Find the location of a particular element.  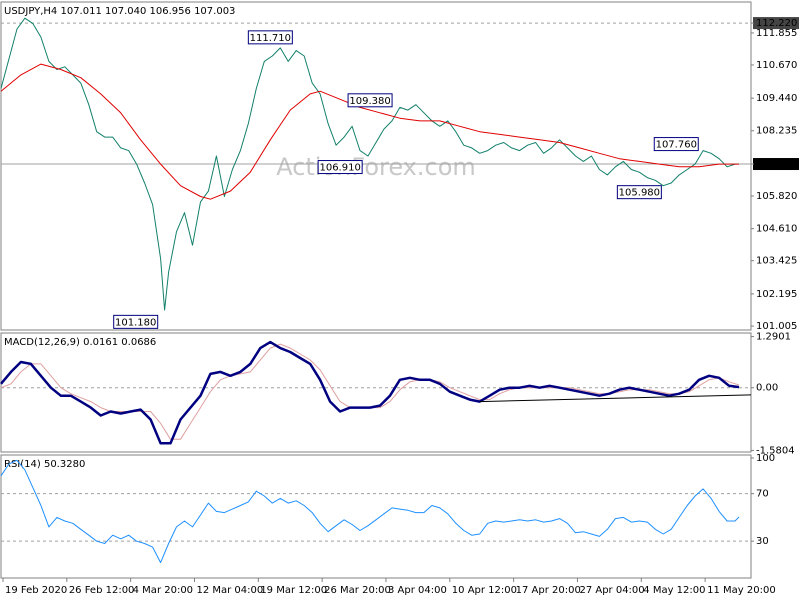

y-tick-label: 111.855 is located at coordinates (776, 33).